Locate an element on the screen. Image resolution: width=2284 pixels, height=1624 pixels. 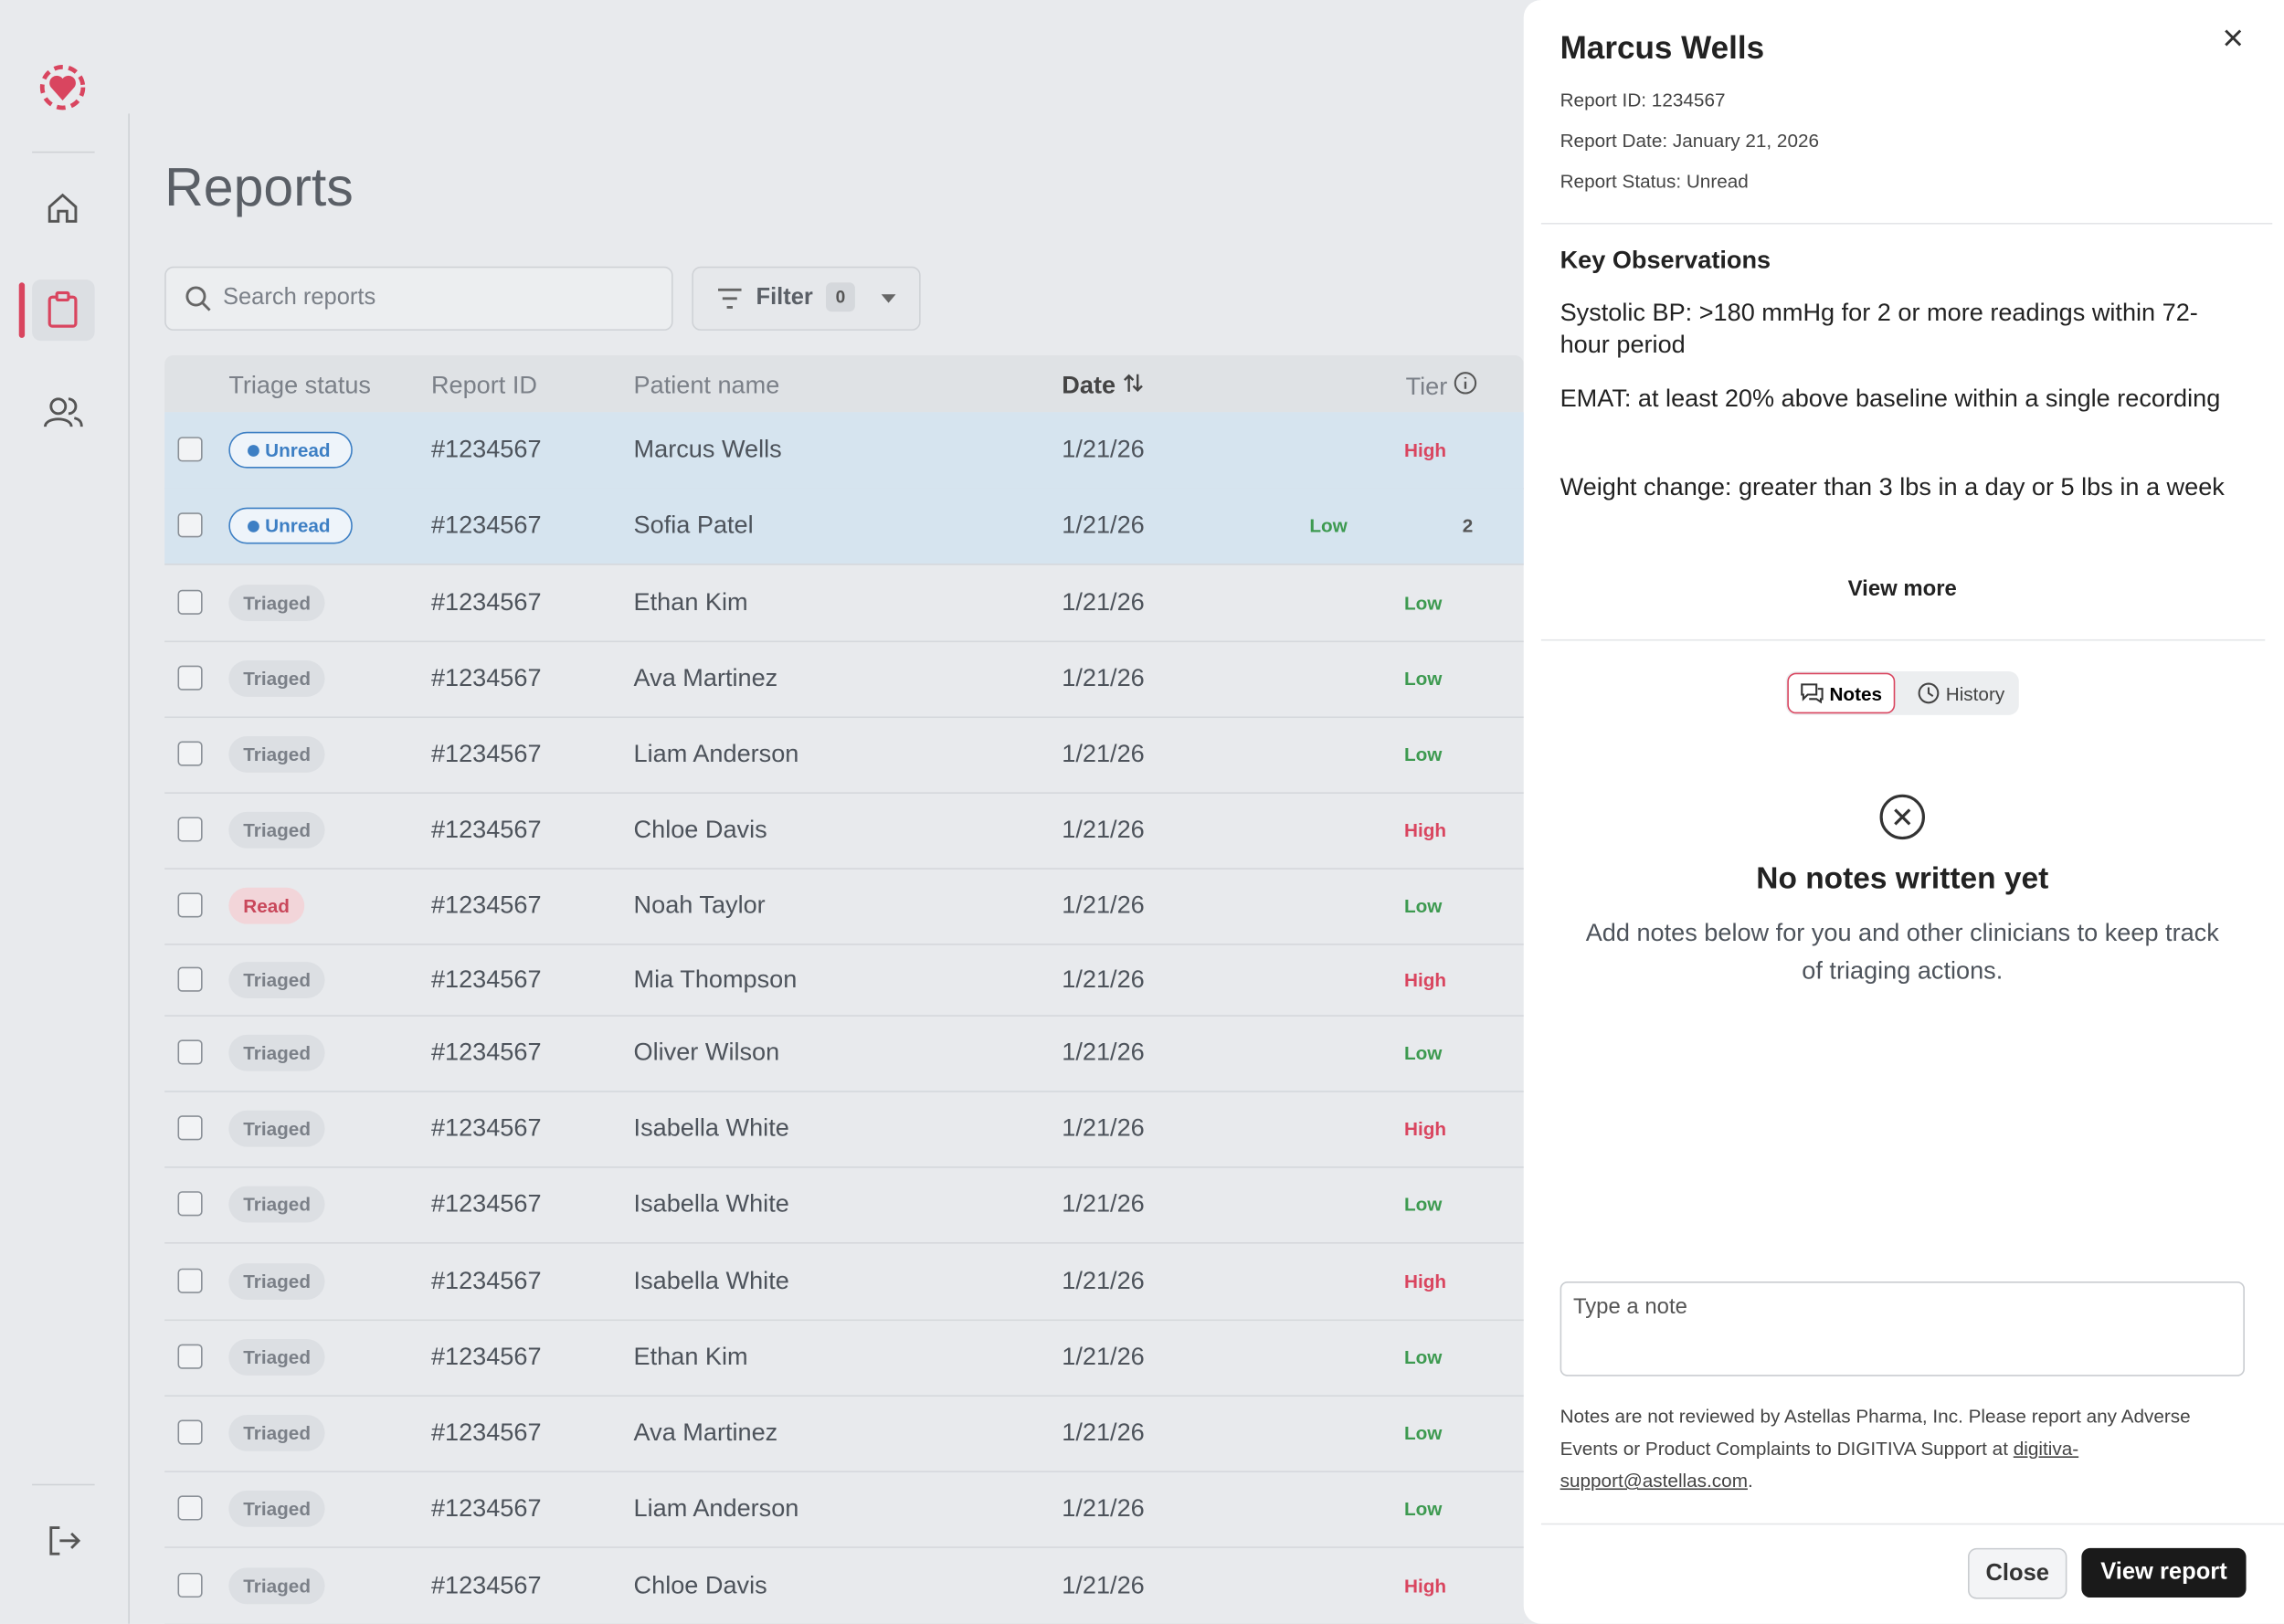
notes-tab: Notes is located at coordinates (1841, 693).